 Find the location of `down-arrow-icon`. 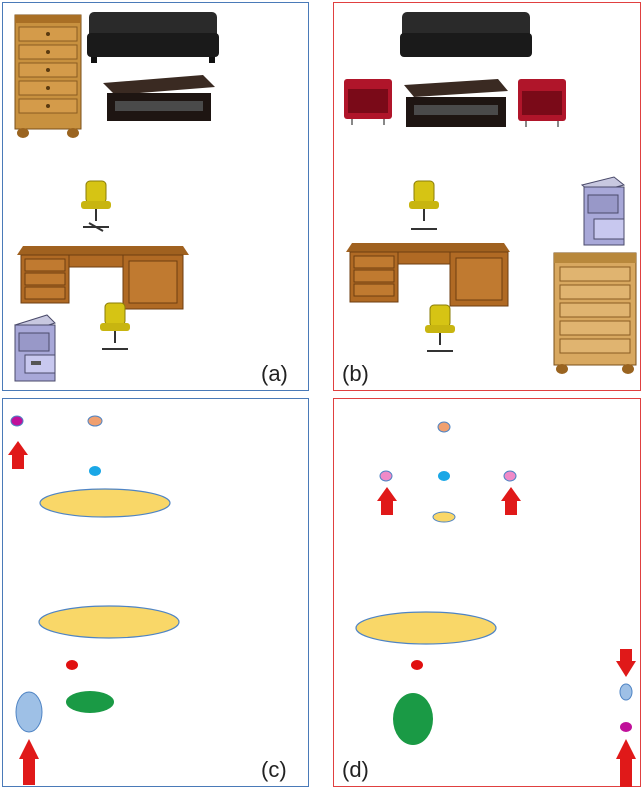

down-arrow-icon is located at coordinates (626, 663).